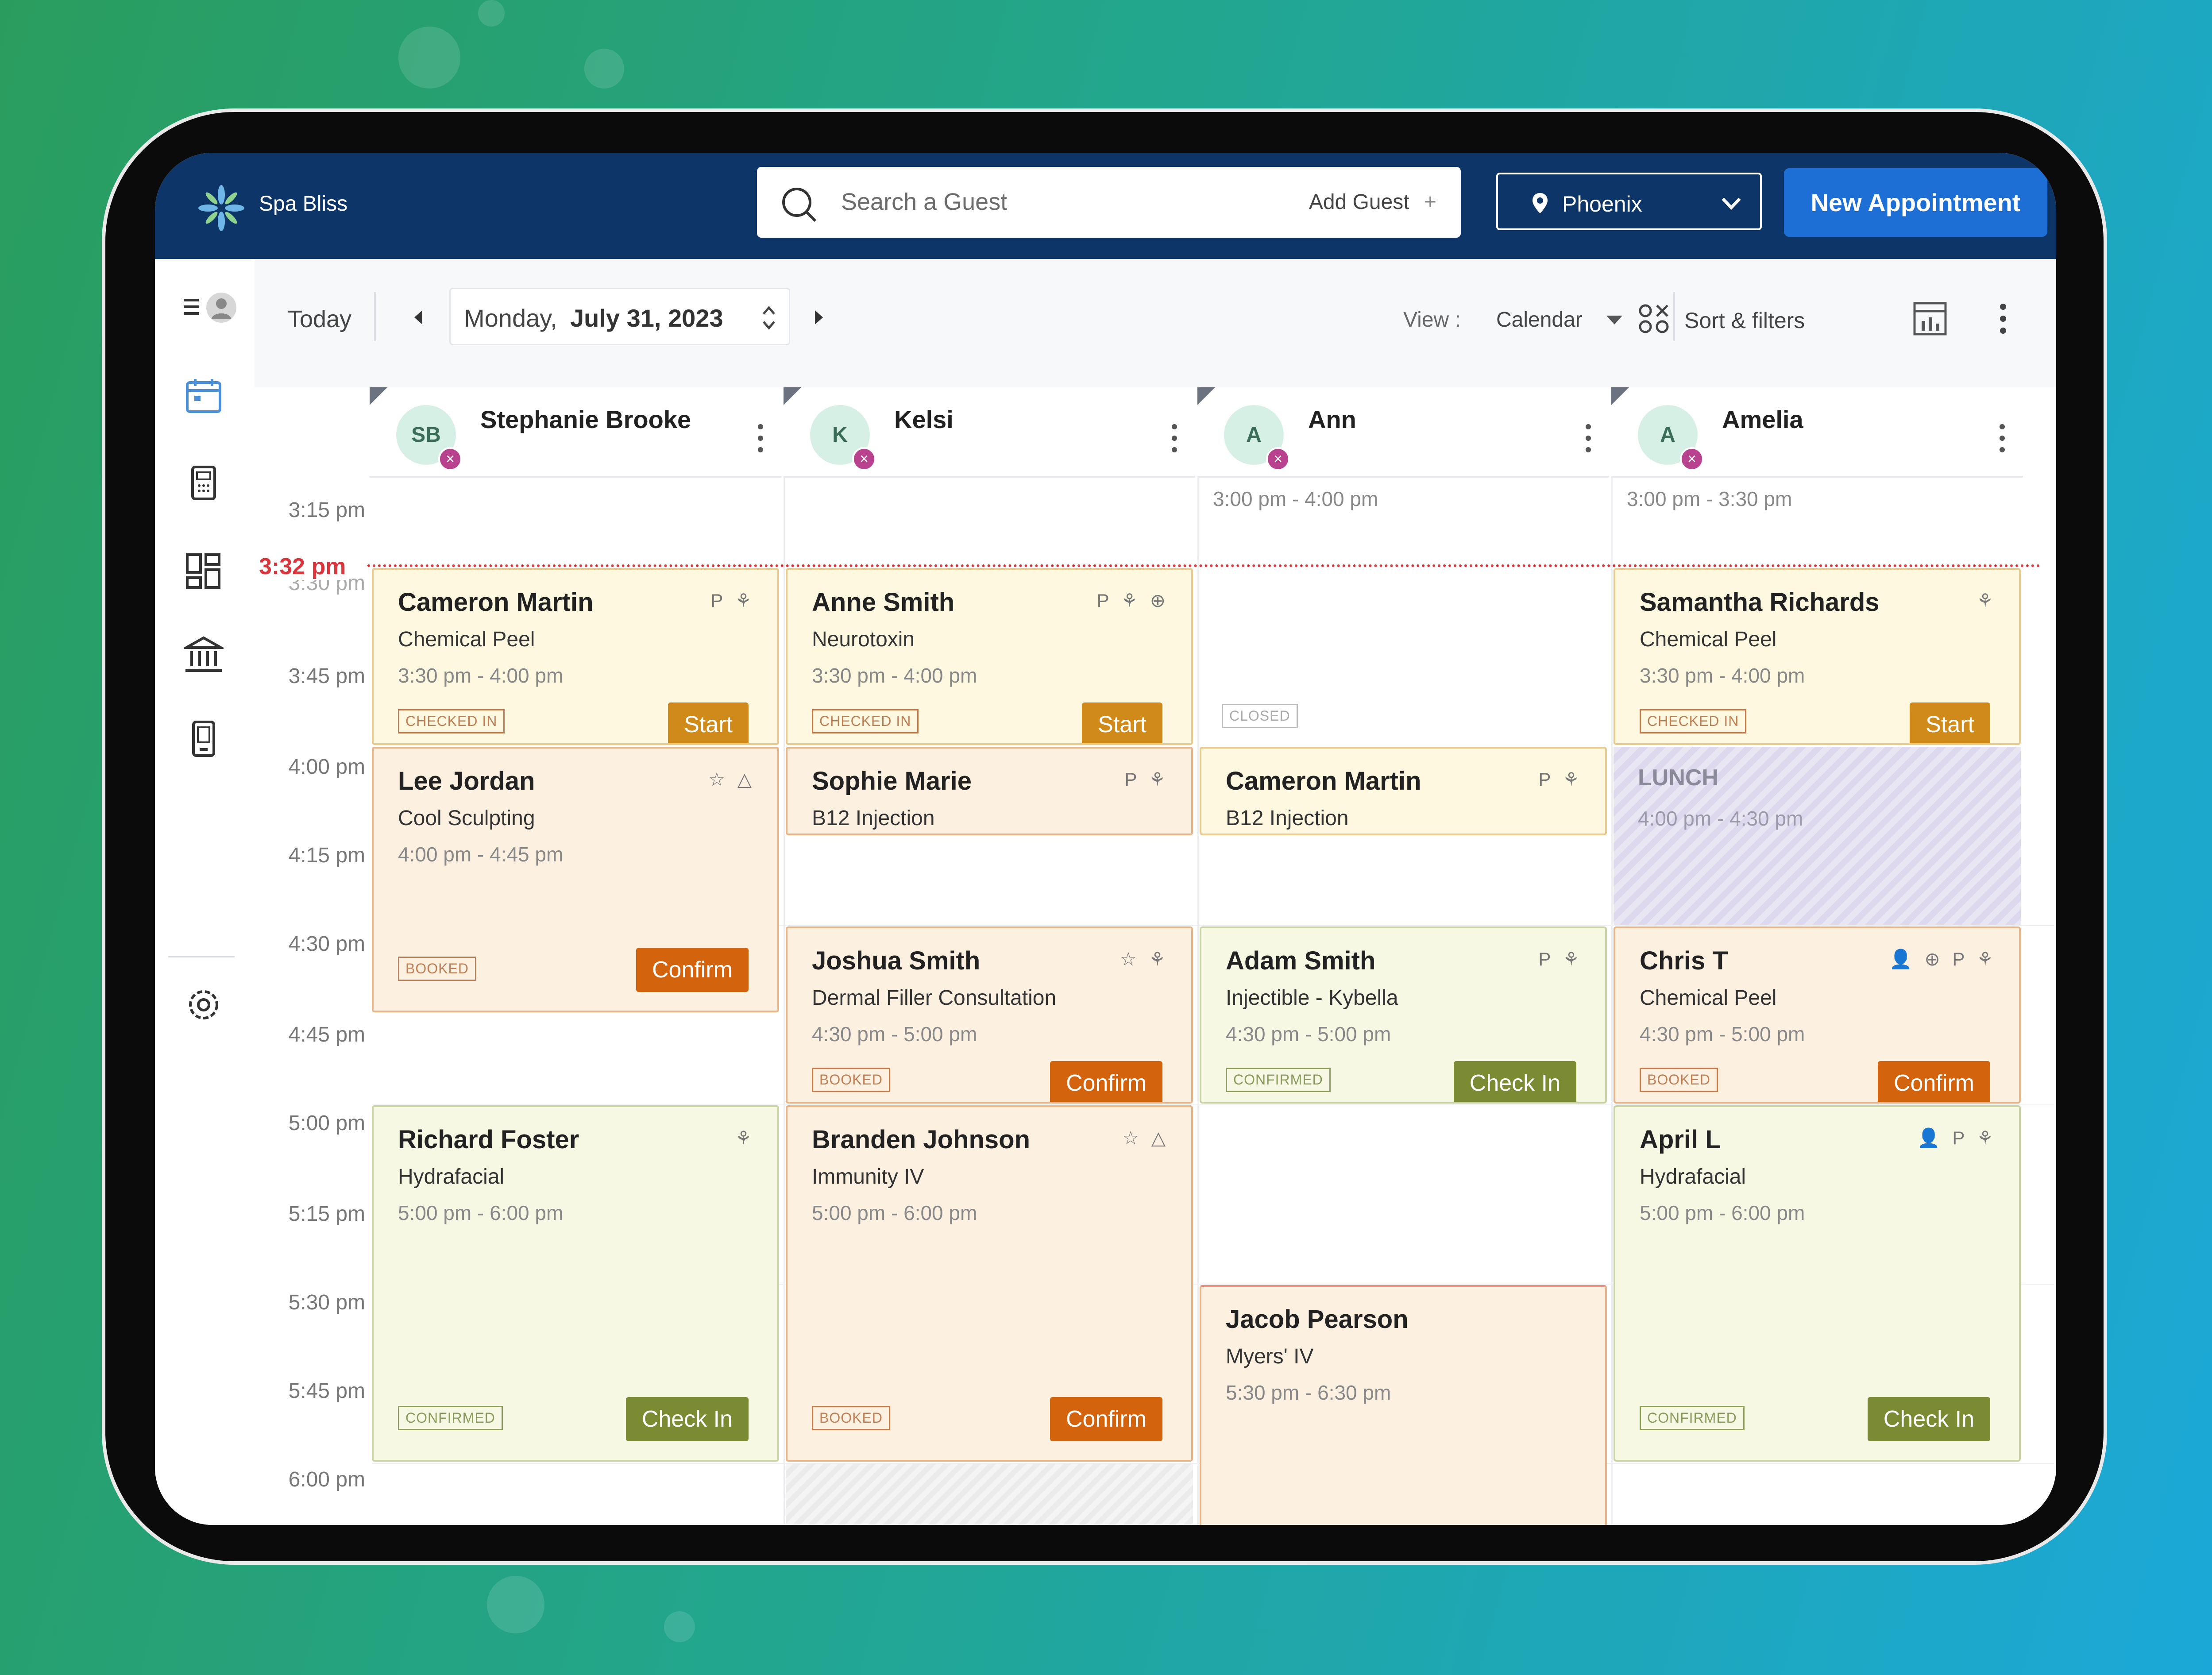 This screenshot has width=2212, height=1675. What do you see at coordinates (934, 998) in the screenshot?
I see `service-name: Dermal Filler Consultation` at bounding box center [934, 998].